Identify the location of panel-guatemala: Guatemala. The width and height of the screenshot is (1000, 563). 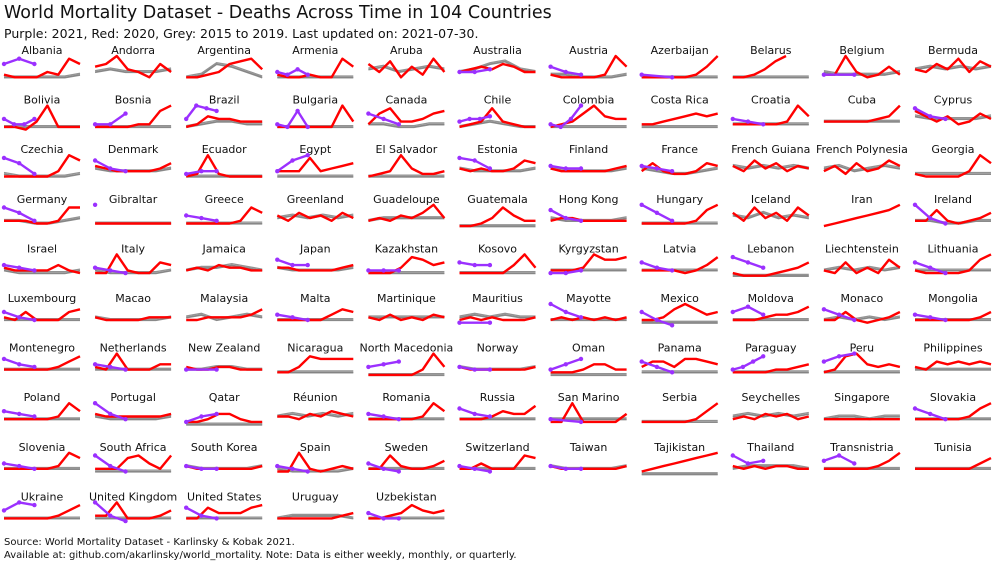
(497, 210).